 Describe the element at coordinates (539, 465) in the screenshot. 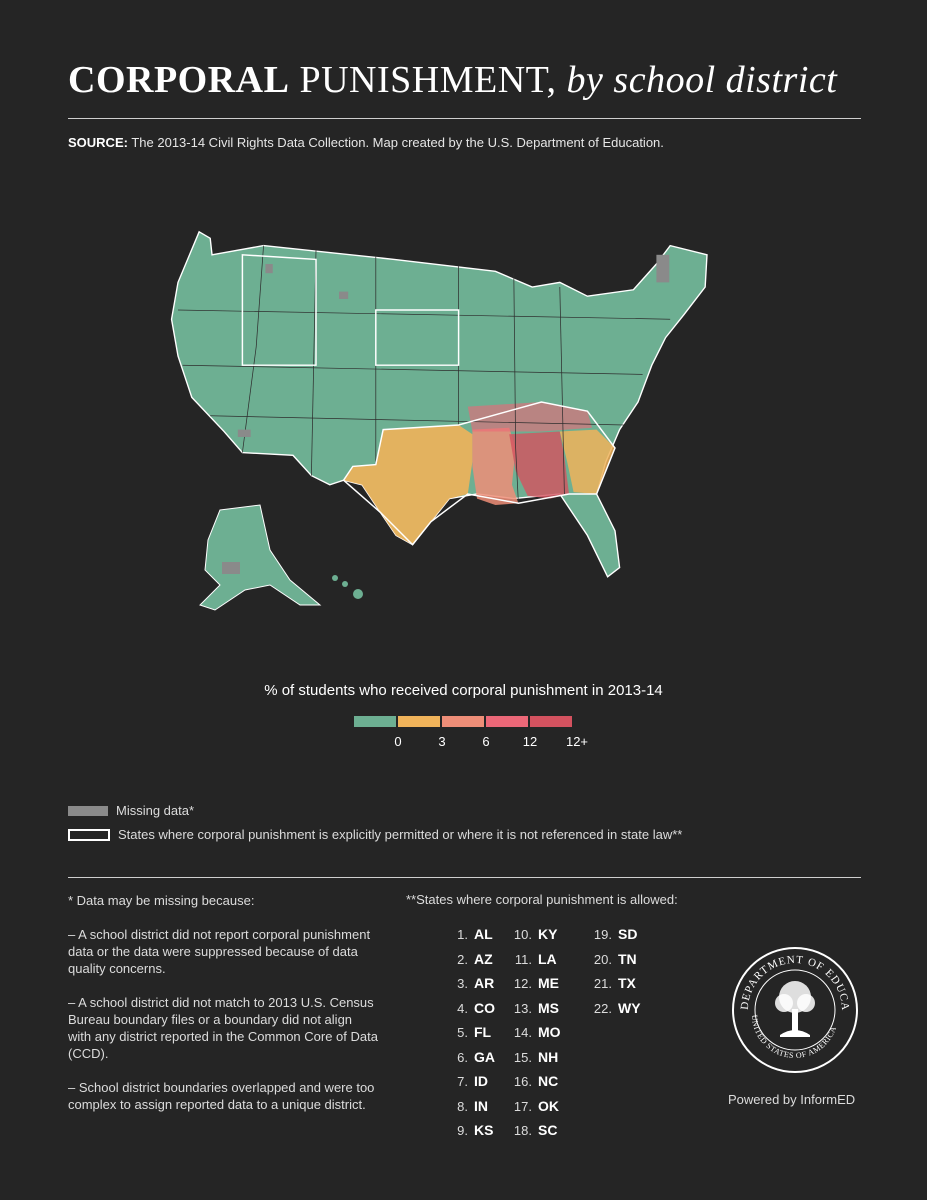

I see `mississippi-alabama-region` at that location.